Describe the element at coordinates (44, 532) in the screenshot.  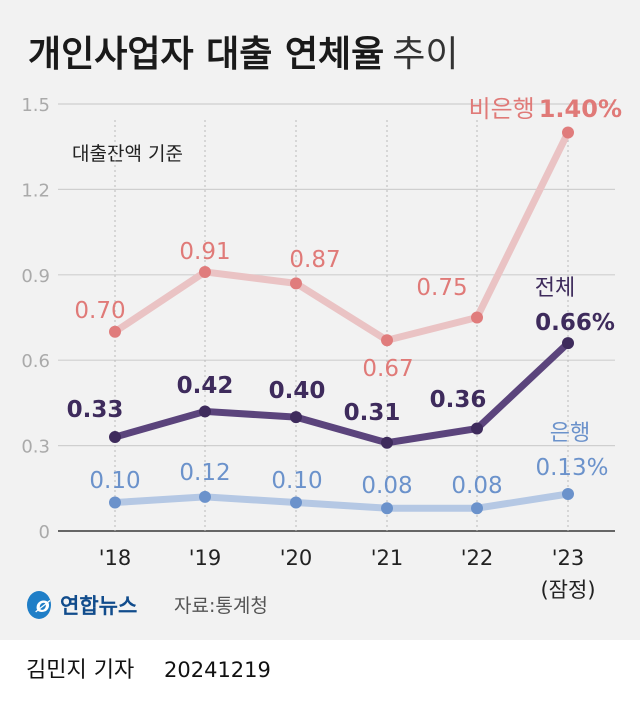
I see `y-tick-label: 0` at that location.